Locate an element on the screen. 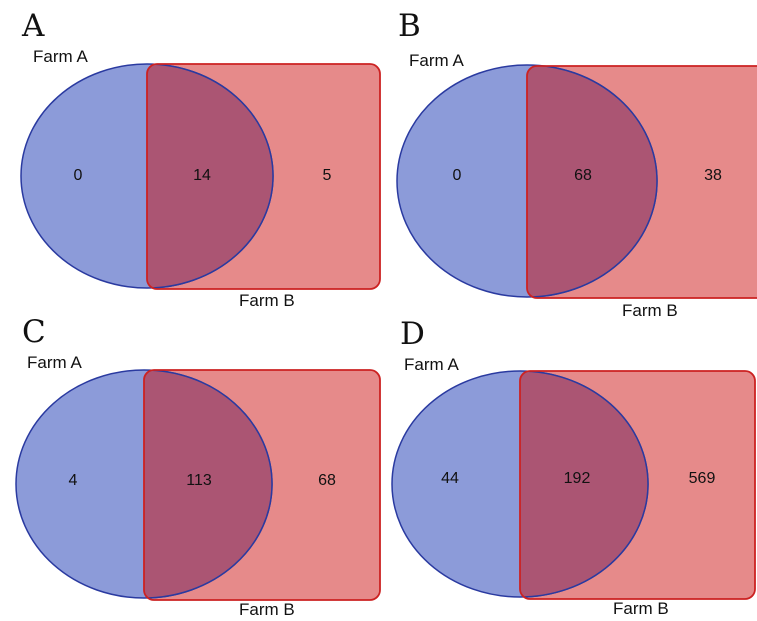 The image size is (757, 621). only-b-count: 68 is located at coordinates (327, 480).